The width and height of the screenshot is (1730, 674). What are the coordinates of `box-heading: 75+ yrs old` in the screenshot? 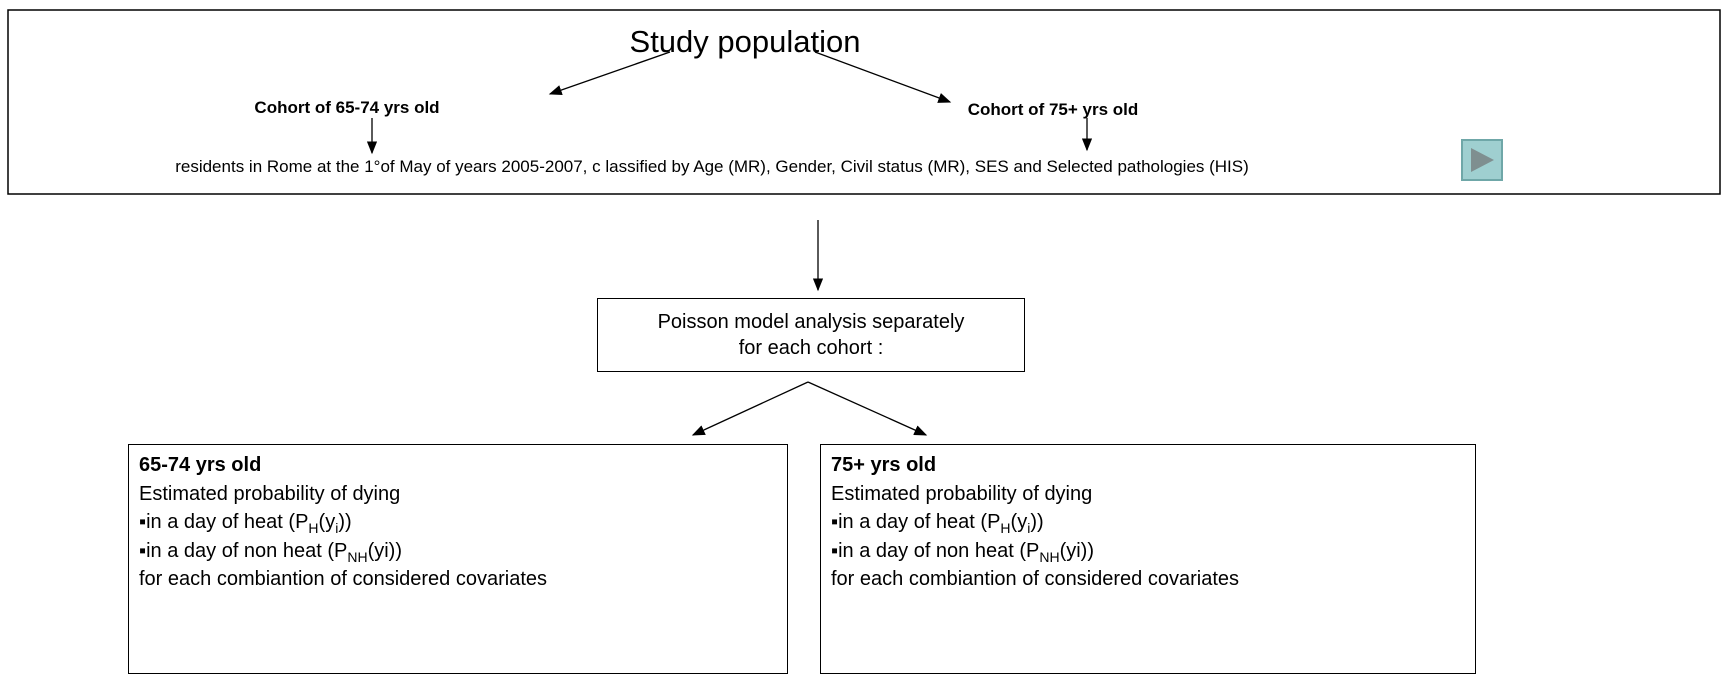 It's located at (884, 465).